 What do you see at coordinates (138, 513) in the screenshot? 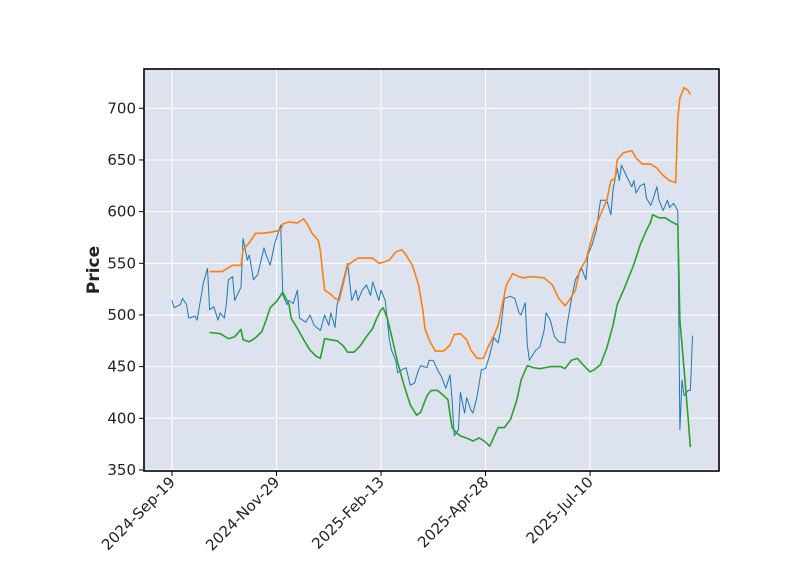
I see `x-tick-label: 2024-Sep-19` at bounding box center [138, 513].